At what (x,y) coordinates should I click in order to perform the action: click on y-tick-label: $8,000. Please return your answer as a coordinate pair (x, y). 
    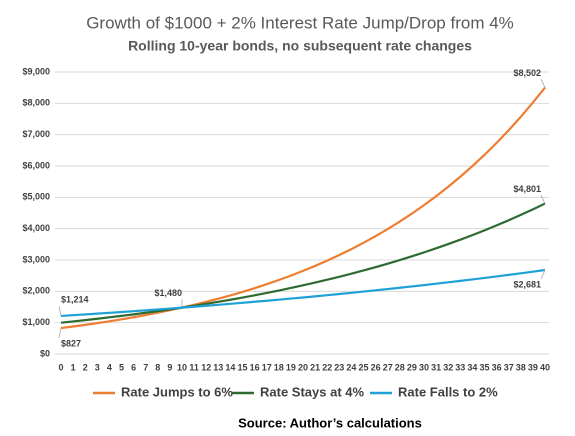
    Looking at the image, I should click on (36, 103).